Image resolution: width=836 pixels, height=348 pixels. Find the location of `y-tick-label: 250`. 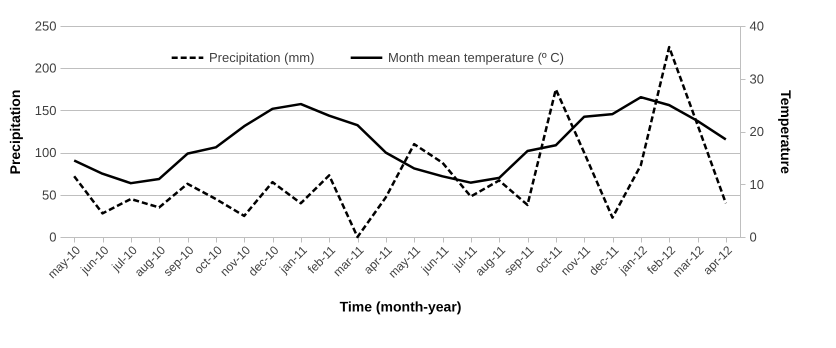

y-tick-label: 250 is located at coordinates (45, 26).